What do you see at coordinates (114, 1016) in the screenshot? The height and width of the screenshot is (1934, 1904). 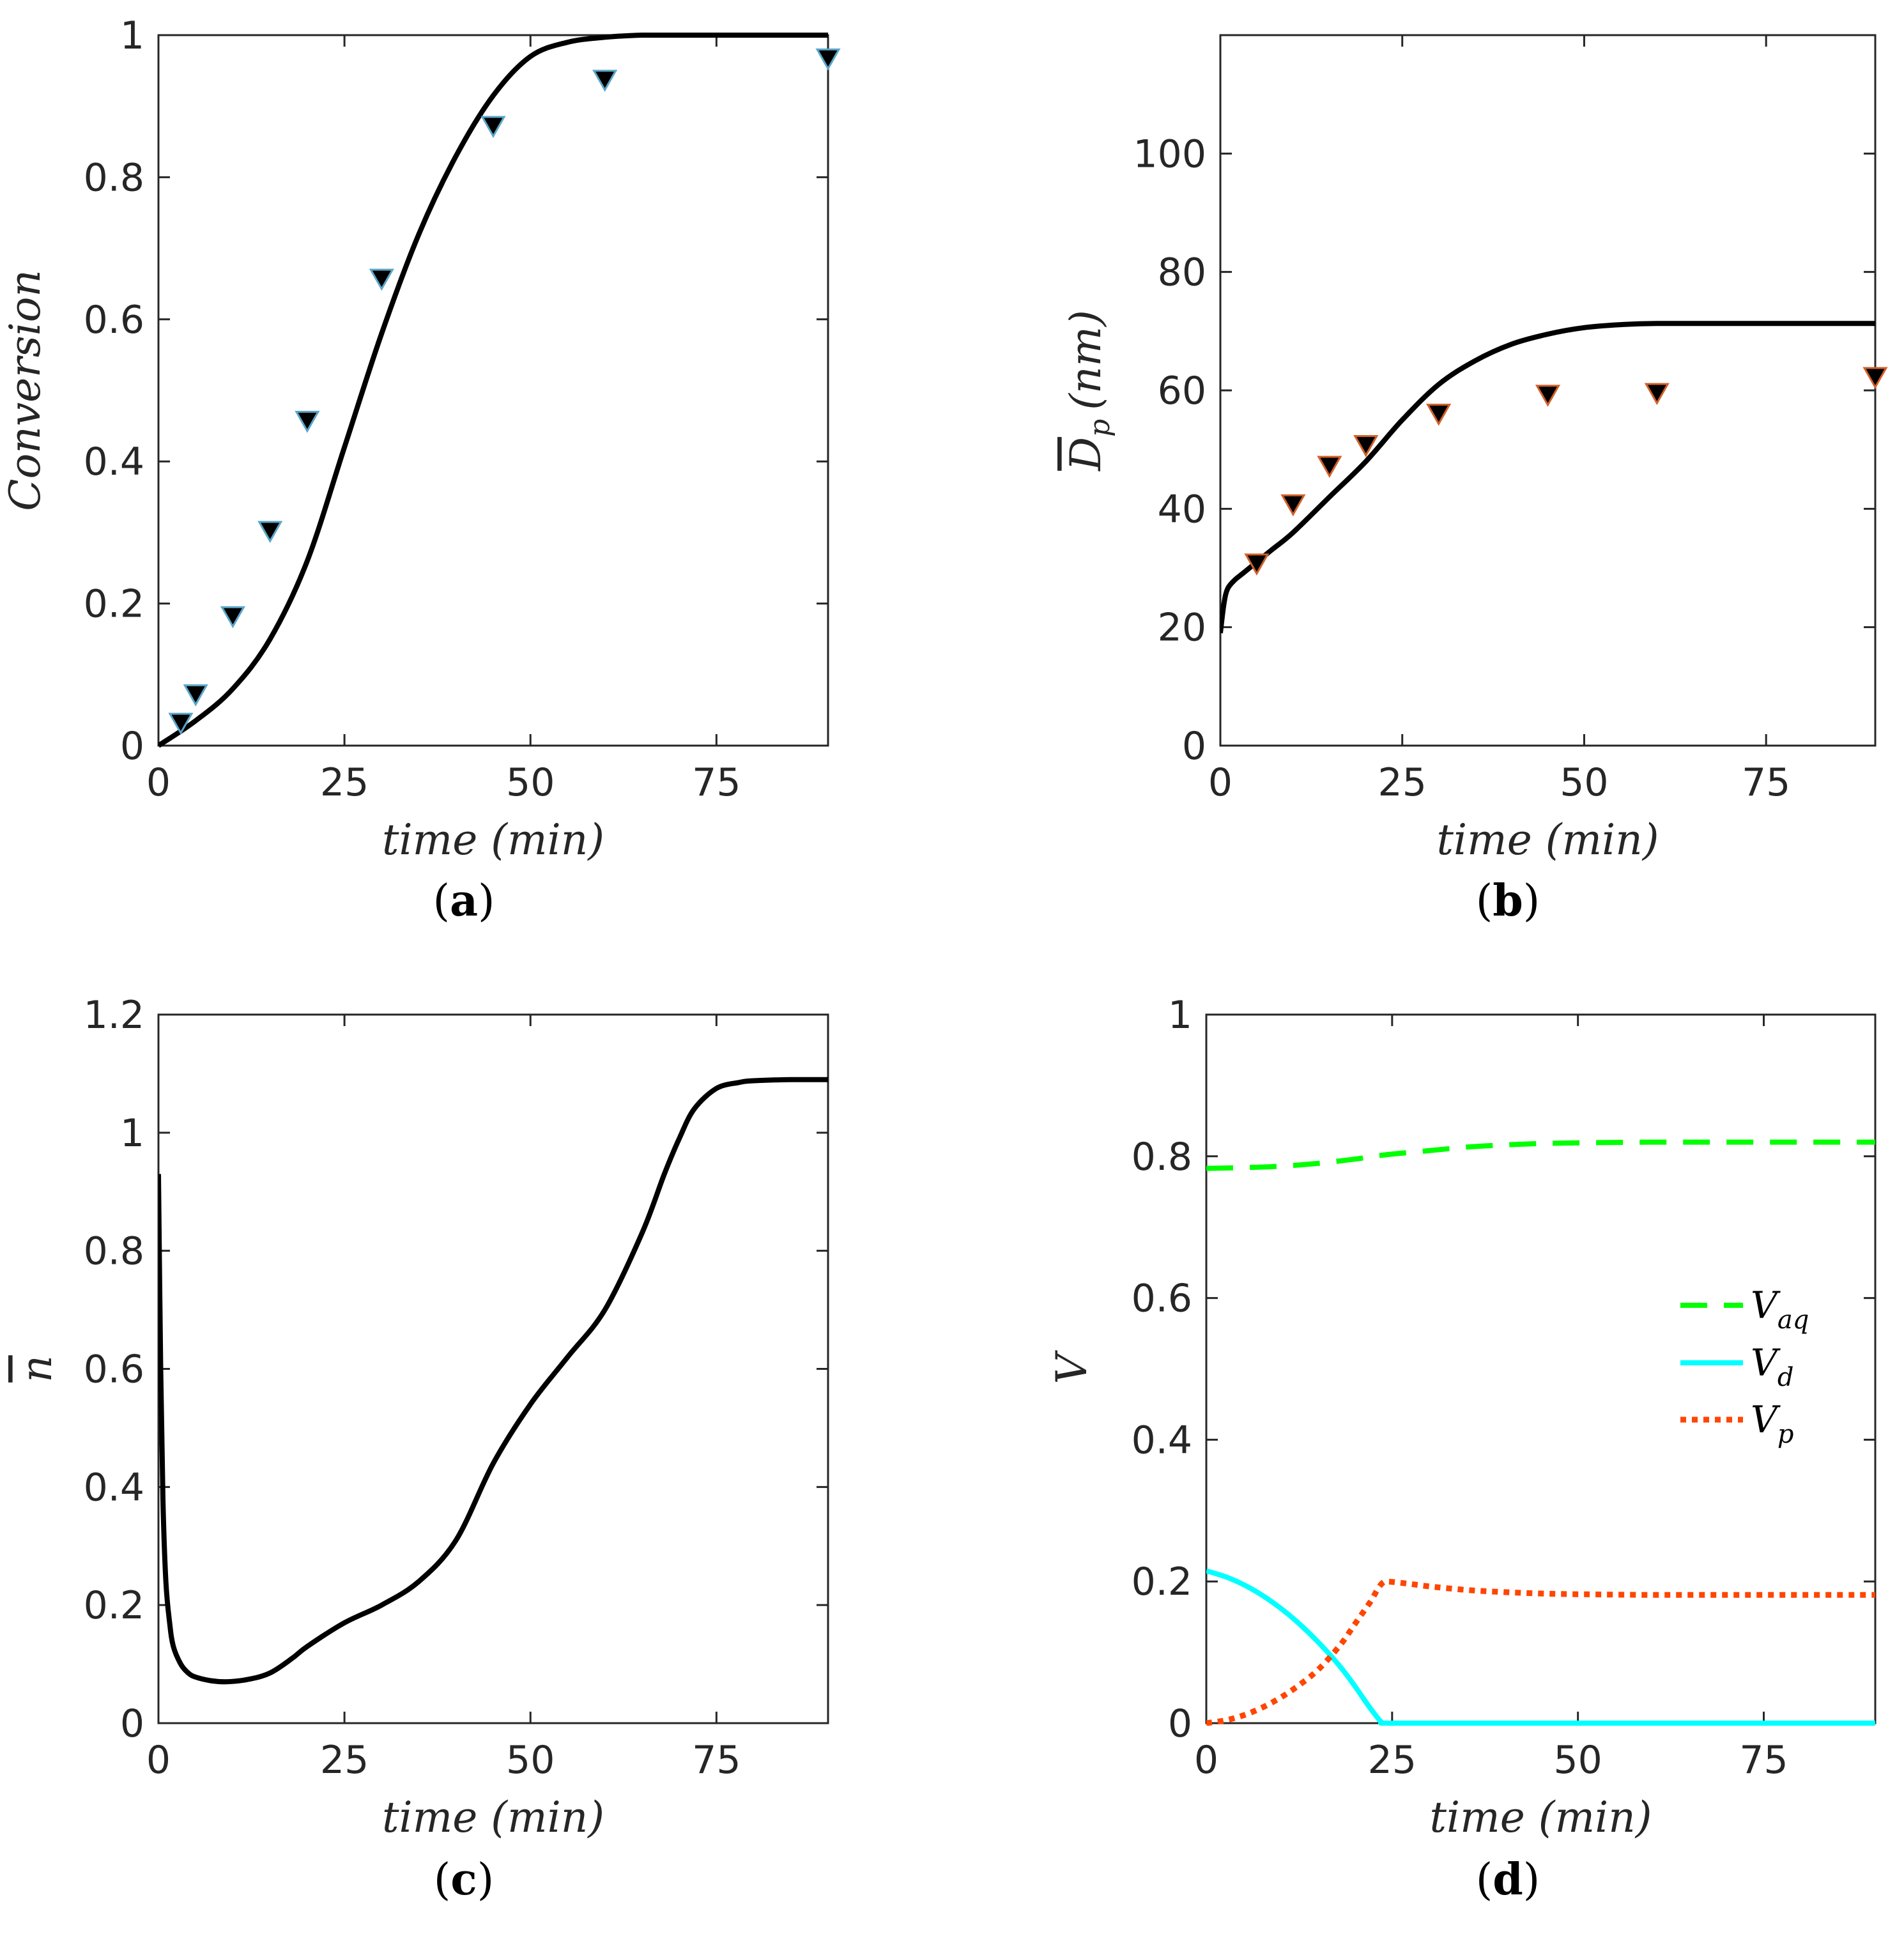 I see `y-tick-label: 1.2` at bounding box center [114, 1016].